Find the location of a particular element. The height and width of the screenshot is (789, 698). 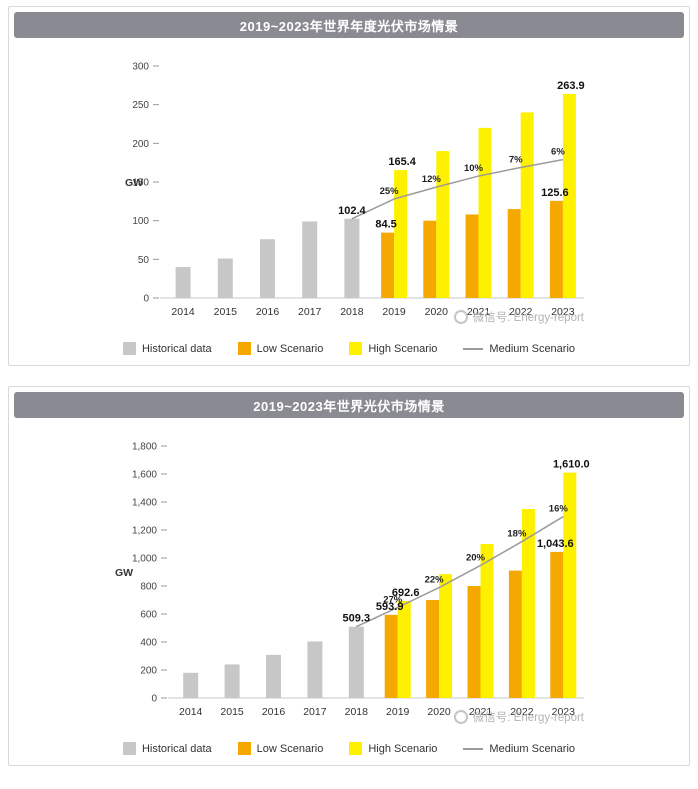

bar-value-label: 509.3 is located at coordinates (357, 619).